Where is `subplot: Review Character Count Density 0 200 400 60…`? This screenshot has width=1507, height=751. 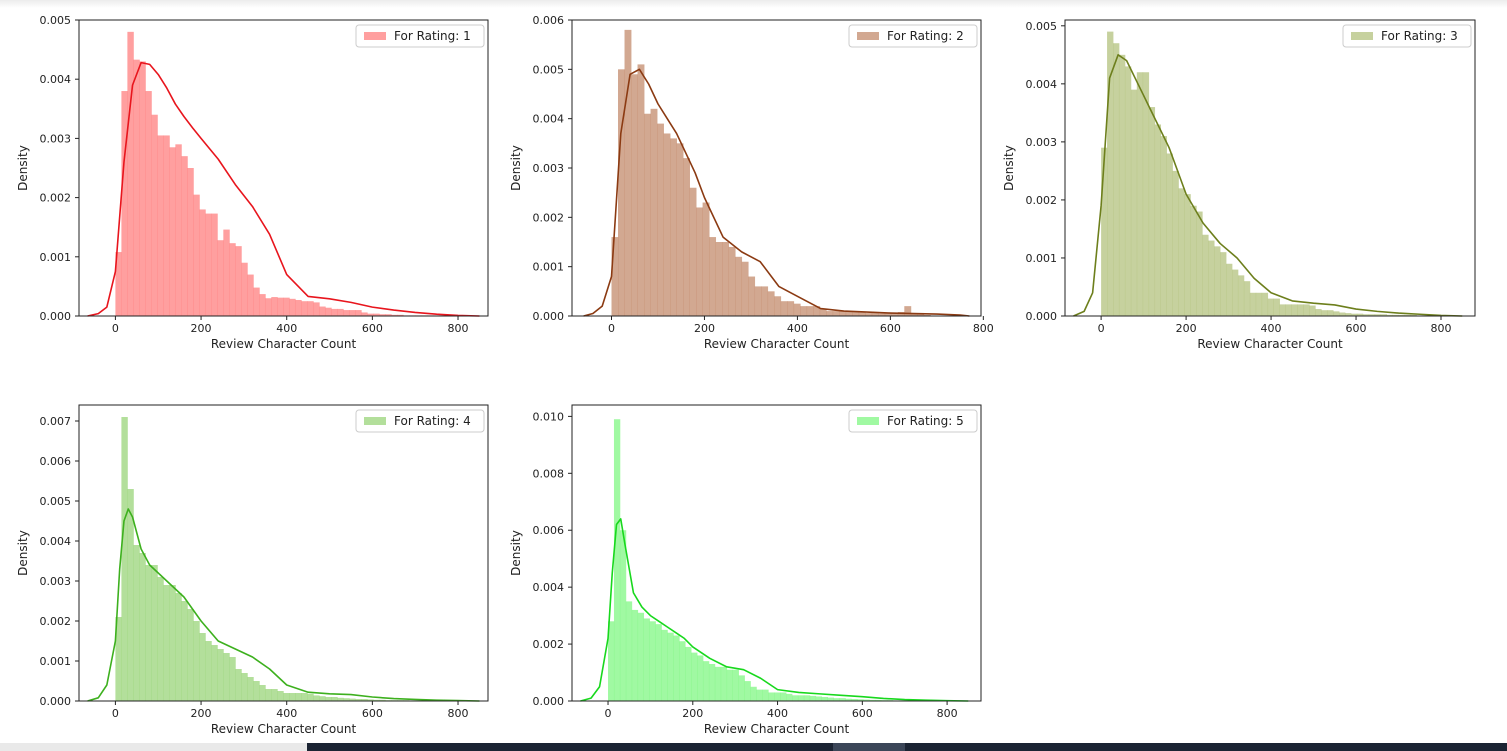
subplot: Review Character Count Density 0 200 400 60… is located at coordinates (252, 182).